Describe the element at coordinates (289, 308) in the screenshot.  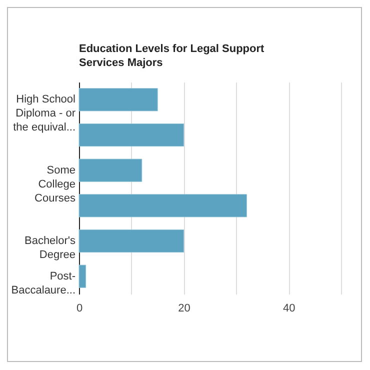
I see `x-tick-label: 40` at that location.